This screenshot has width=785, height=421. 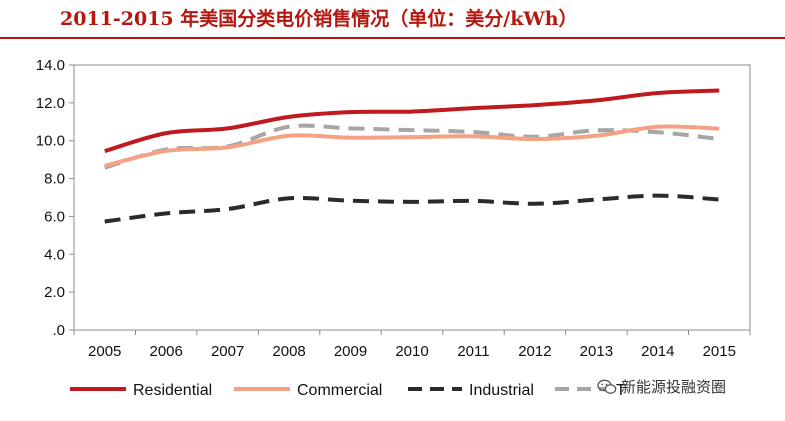 I want to click on y-tick-label: 14.0, so click(x=50, y=65).